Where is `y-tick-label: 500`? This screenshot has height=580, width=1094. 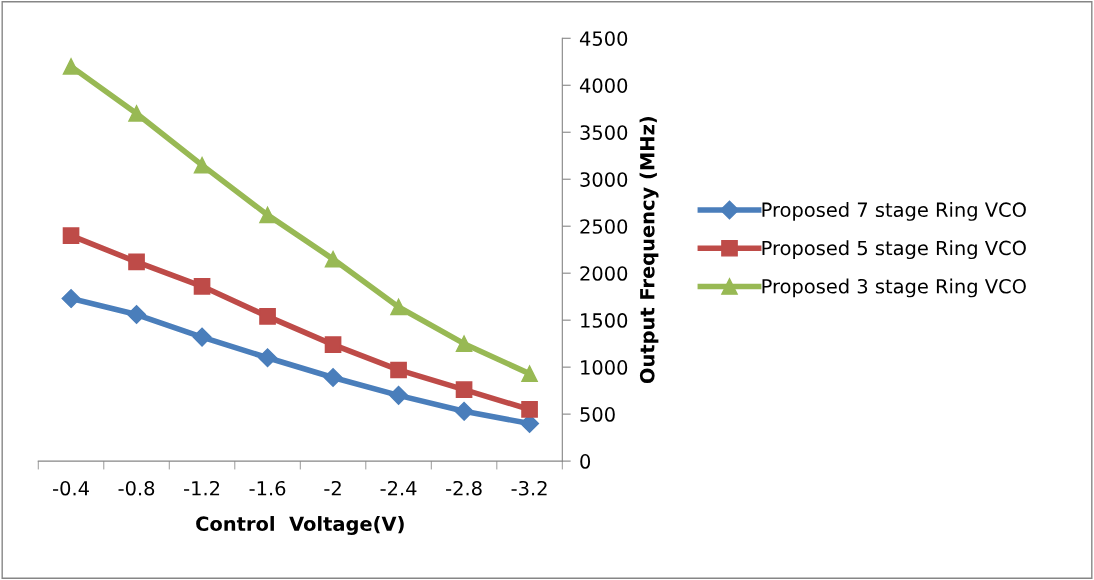 y-tick-label: 500 is located at coordinates (597, 414).